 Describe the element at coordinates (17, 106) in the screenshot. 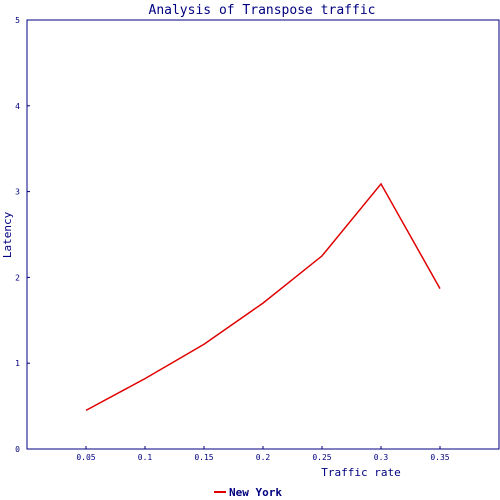

I see `y-tick-label: 4` at that location.